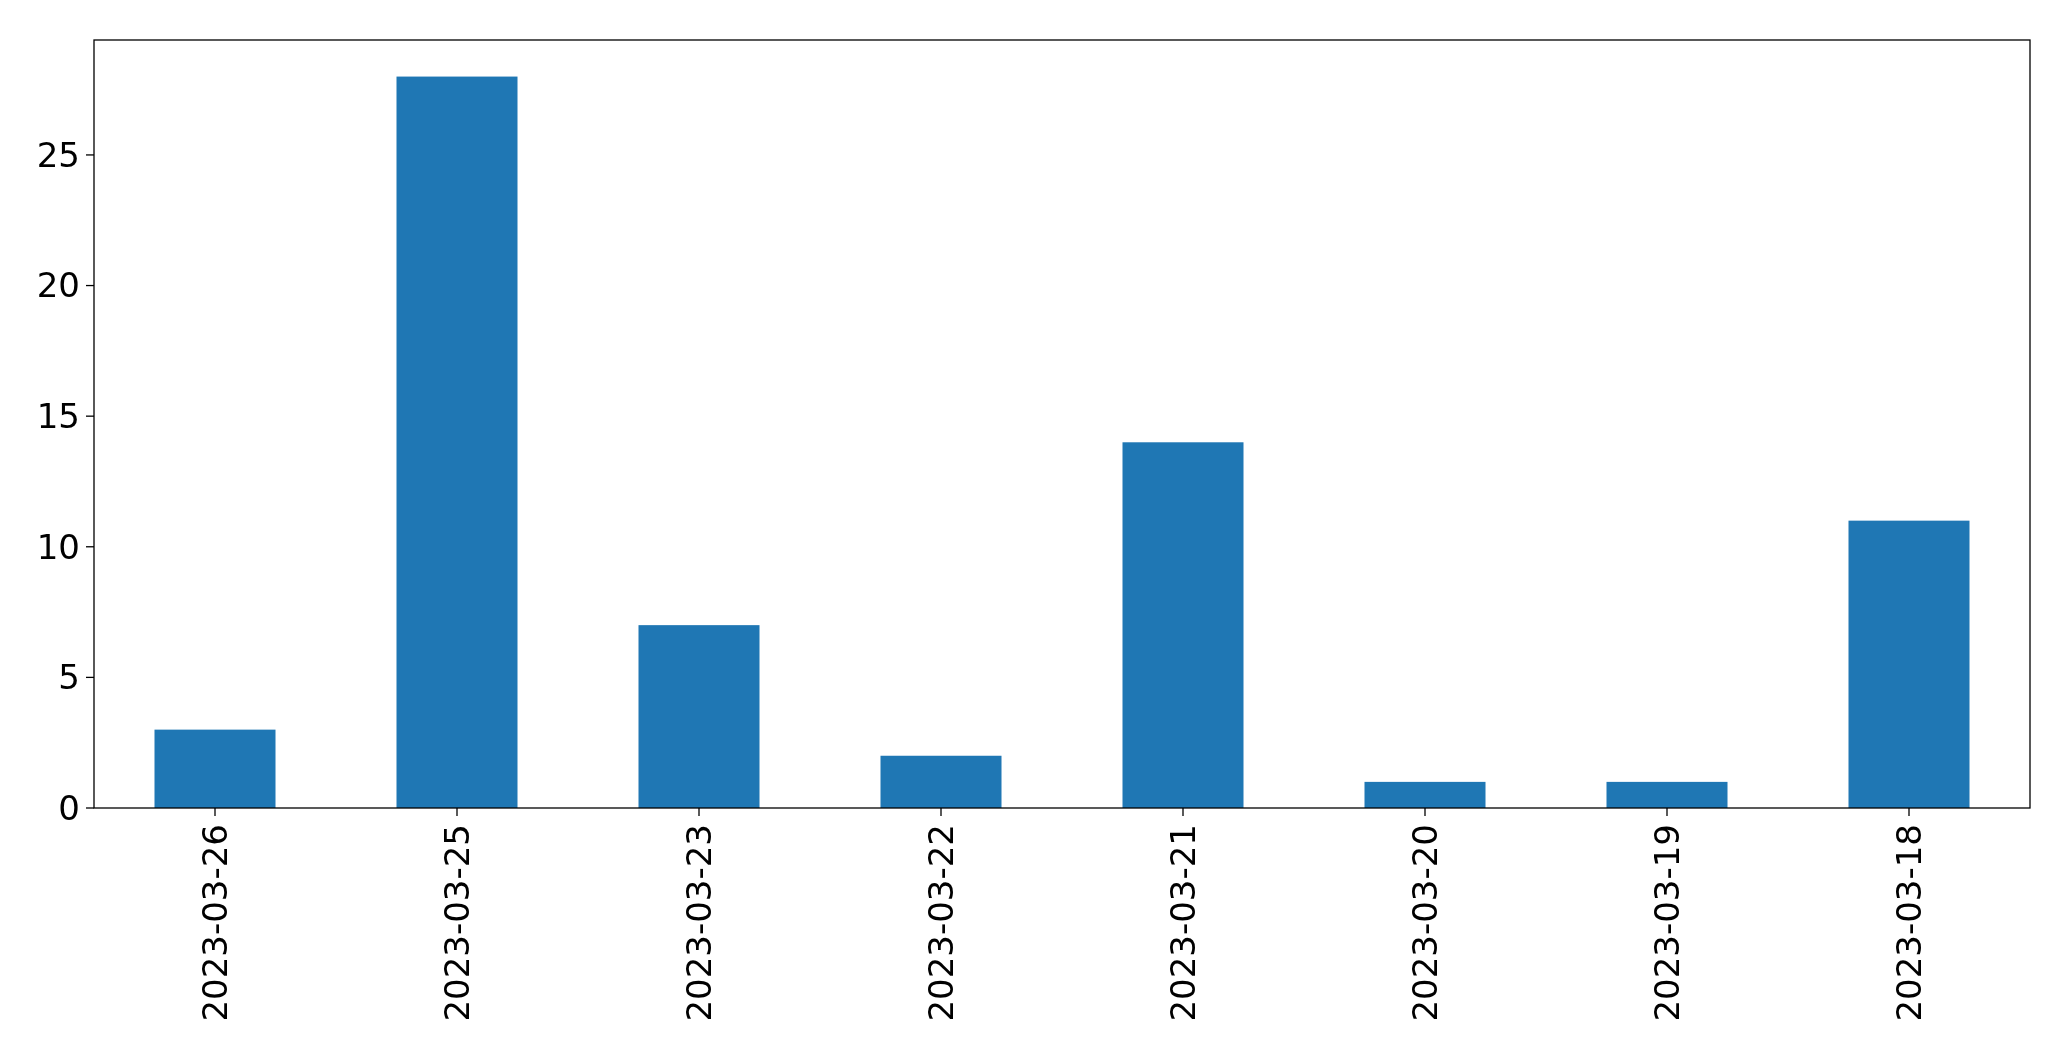 This screenshot has width=2071, height=1061. What do you see at coordinates (214, 923) in the screenshot?
I see `x-tick-label: 2023-03-26` at bounding box center [214, 923].